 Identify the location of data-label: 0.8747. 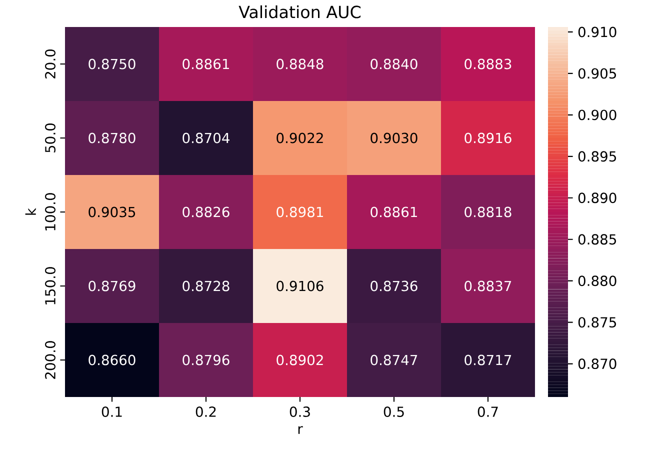
(394, 360).